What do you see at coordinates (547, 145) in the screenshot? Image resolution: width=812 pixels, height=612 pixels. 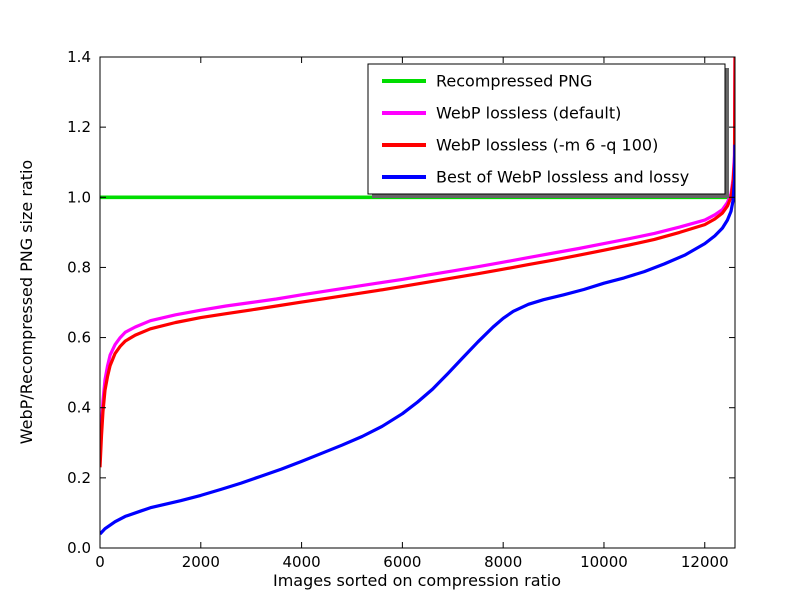 I see `legend-entry-label: WebP lossless (-m 6 -q 100)` at bounding box center [547, 145].